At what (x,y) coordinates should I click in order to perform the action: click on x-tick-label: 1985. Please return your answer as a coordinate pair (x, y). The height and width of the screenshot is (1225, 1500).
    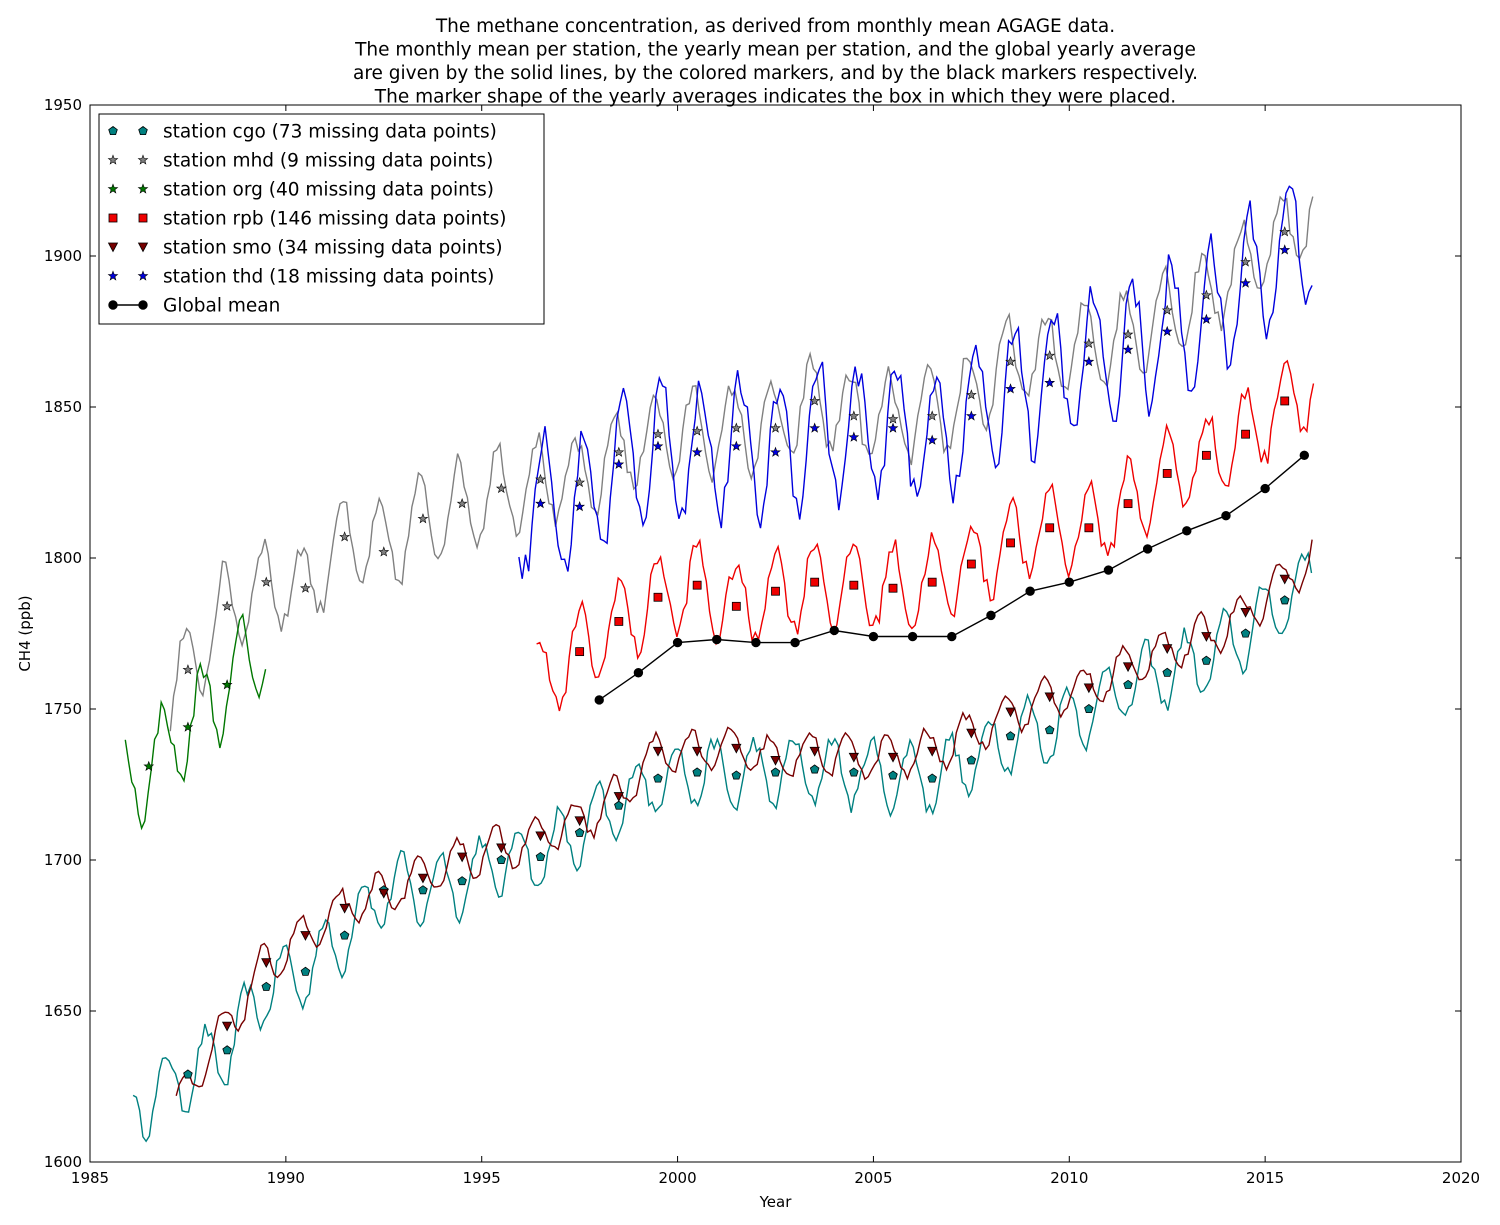
    Looking at the image, I should click on (90, 1178).